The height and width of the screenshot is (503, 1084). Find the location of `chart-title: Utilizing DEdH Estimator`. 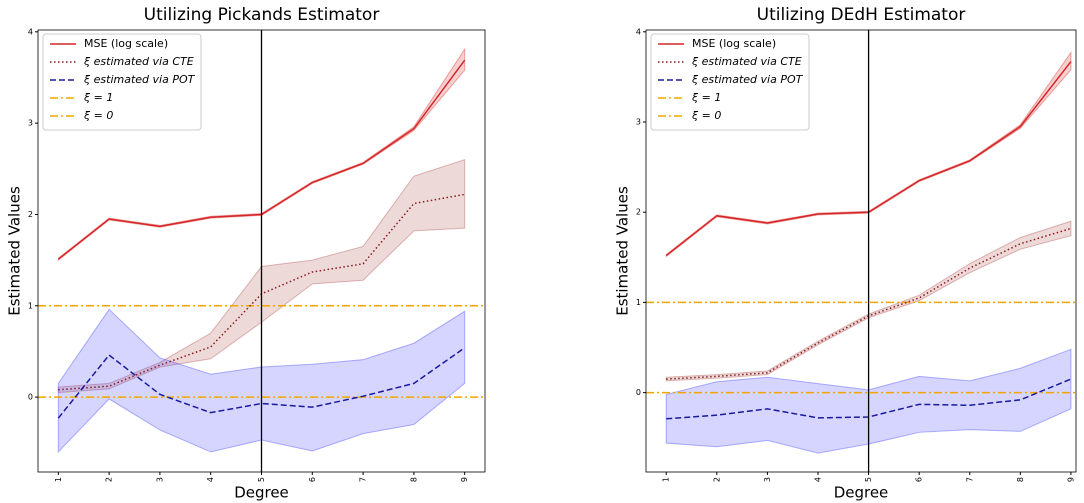

chart-title: Utilizing DEdH Estimator is located at coordinates (861, 15).